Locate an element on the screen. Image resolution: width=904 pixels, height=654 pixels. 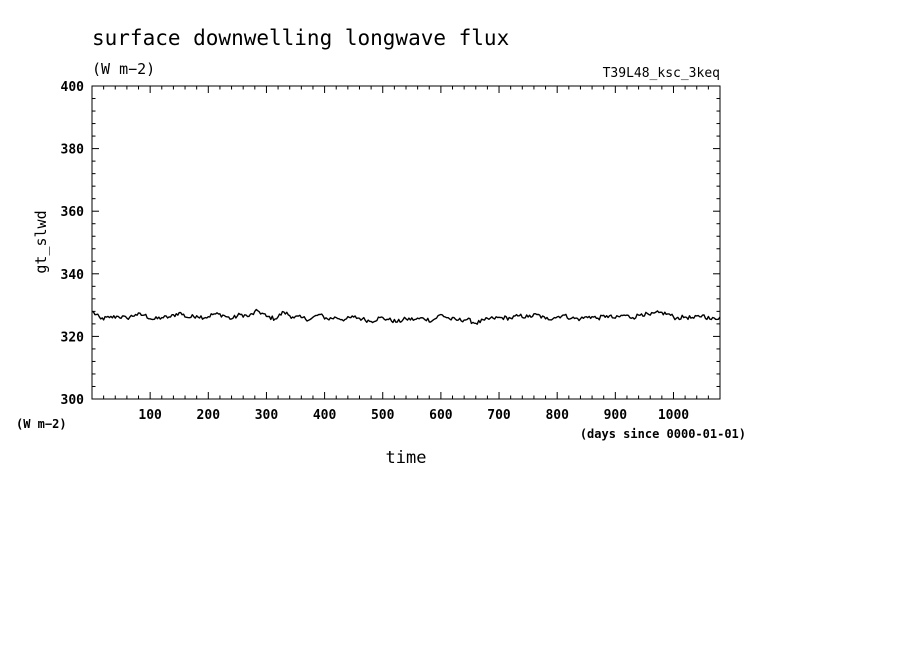
y-tick-label: 320 is located at coordinates (73, 337).